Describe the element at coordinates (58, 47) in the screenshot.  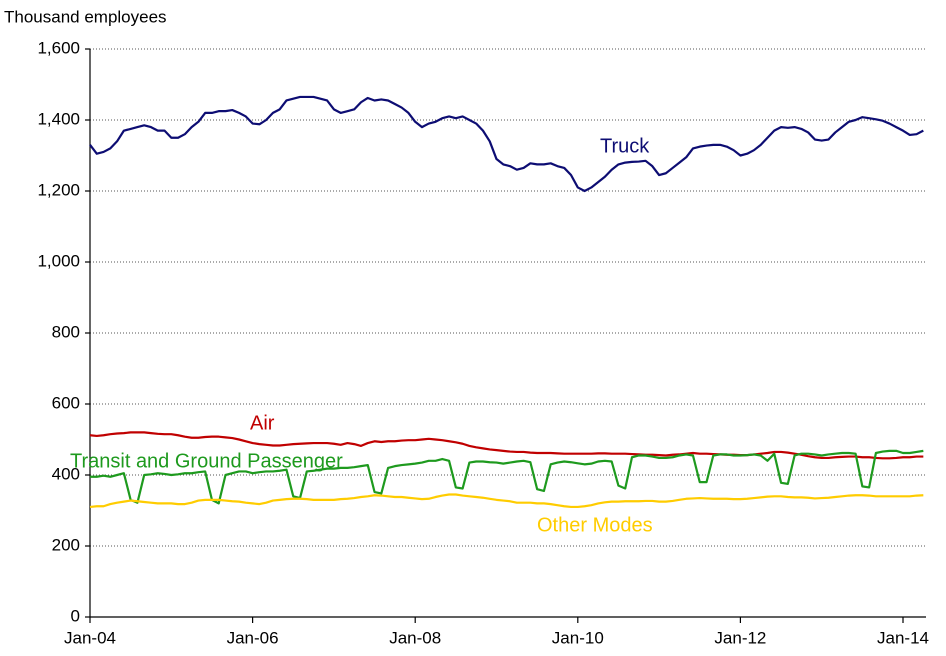
I see `y-tick-label: 1,600` at that location.